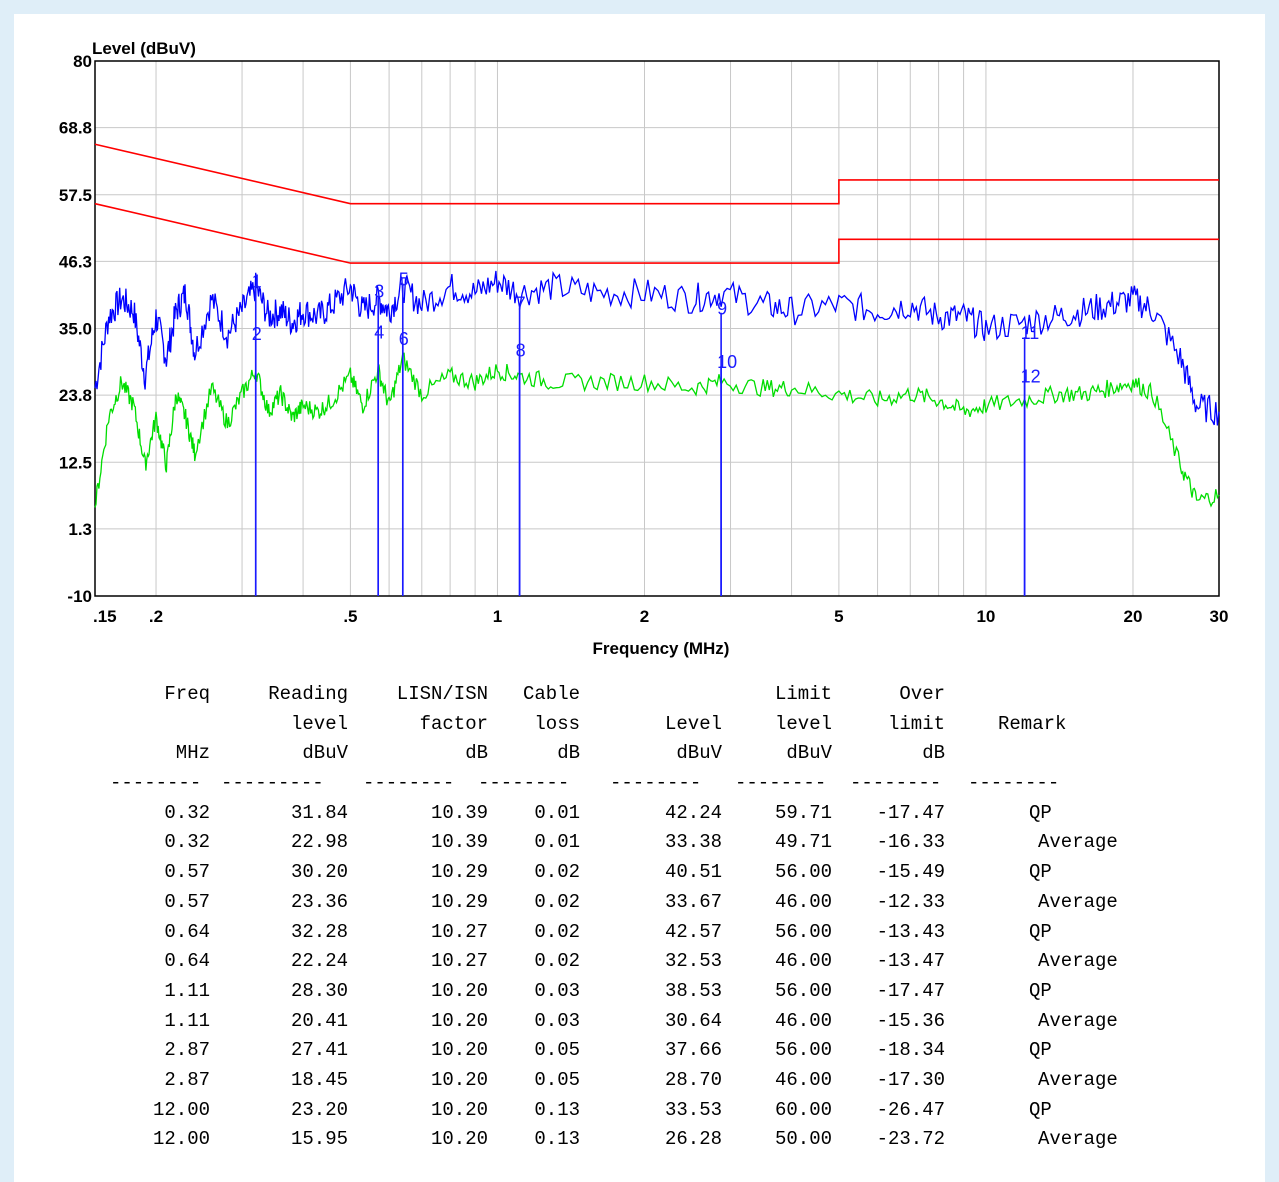 The width and height of the screenshot is (1279, 1182). What do you see at coordinates (497, 616) in the screenshot?
I see `x-tick-label: 1` at bounding box center [497, 616].